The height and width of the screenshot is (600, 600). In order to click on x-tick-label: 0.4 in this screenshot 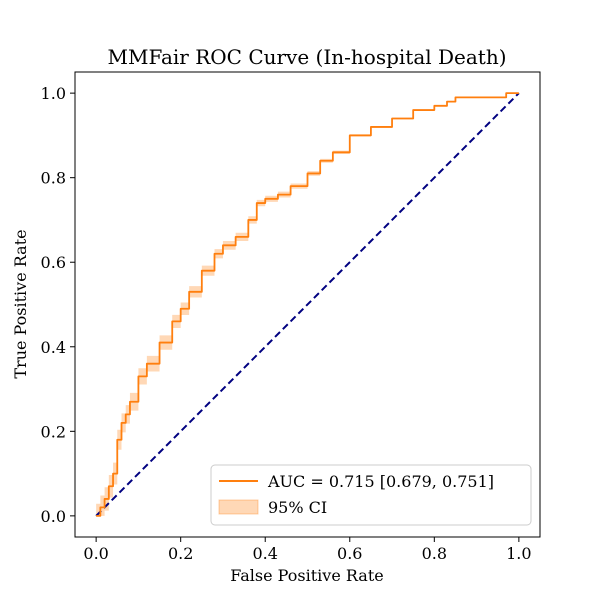, I will do `click(265, 553)`.